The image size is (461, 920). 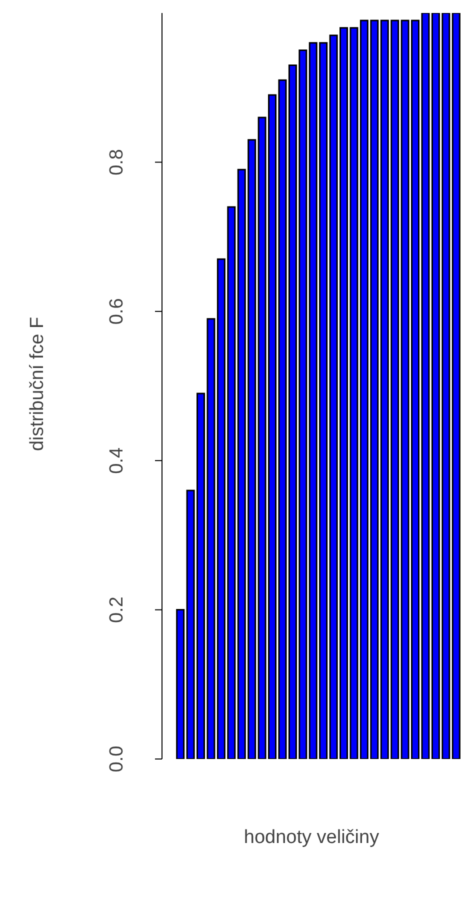 What do you see at coordinates (38, 383) in the screenshot?
I see `y-axis-title: distribuční fce F` at bounding box center [38, 383].